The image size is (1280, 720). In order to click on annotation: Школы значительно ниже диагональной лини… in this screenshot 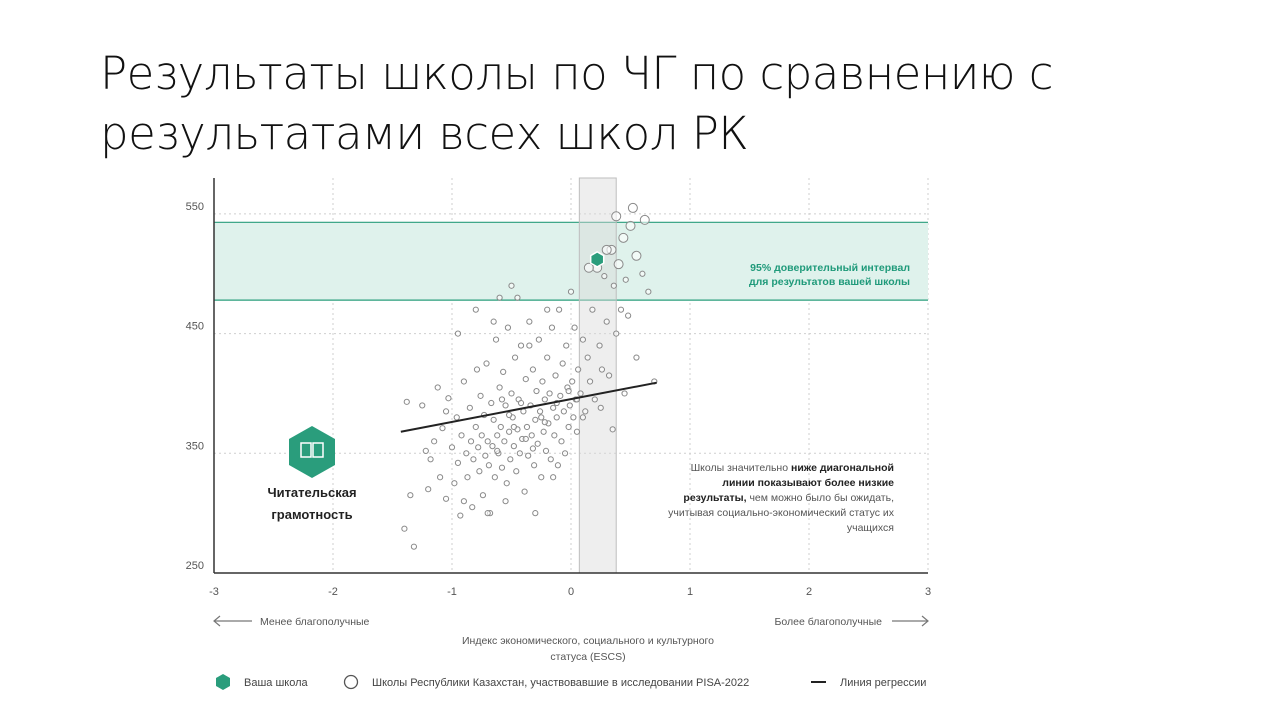, I will do `click(781, 498)`.